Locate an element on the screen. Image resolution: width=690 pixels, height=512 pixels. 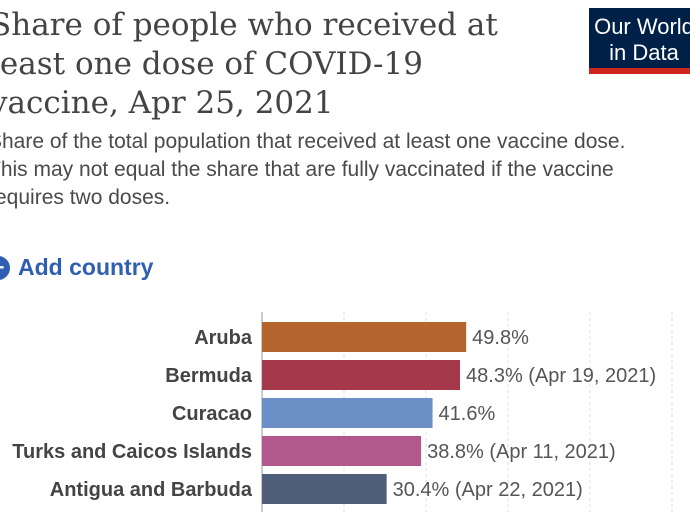
plus-circle-icon: + is located at coordinates (5, 267).